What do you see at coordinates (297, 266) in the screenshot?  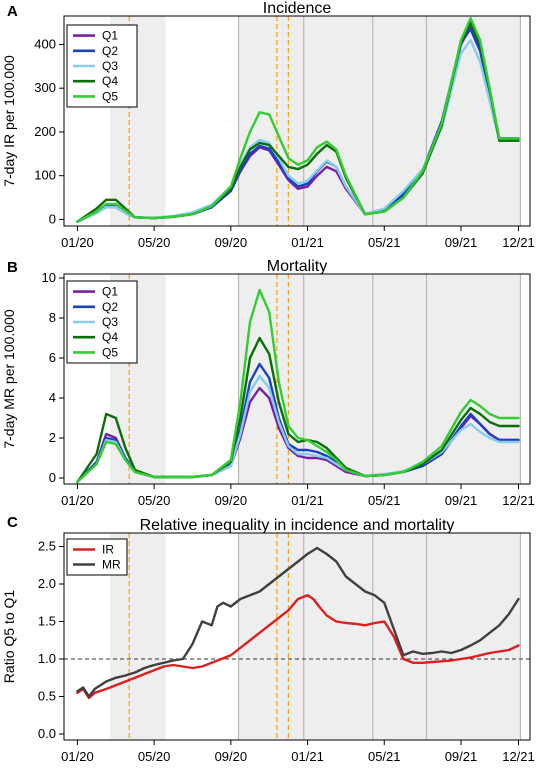 I see `panel-b-title: Mortality` at bounding box center [297, 266].